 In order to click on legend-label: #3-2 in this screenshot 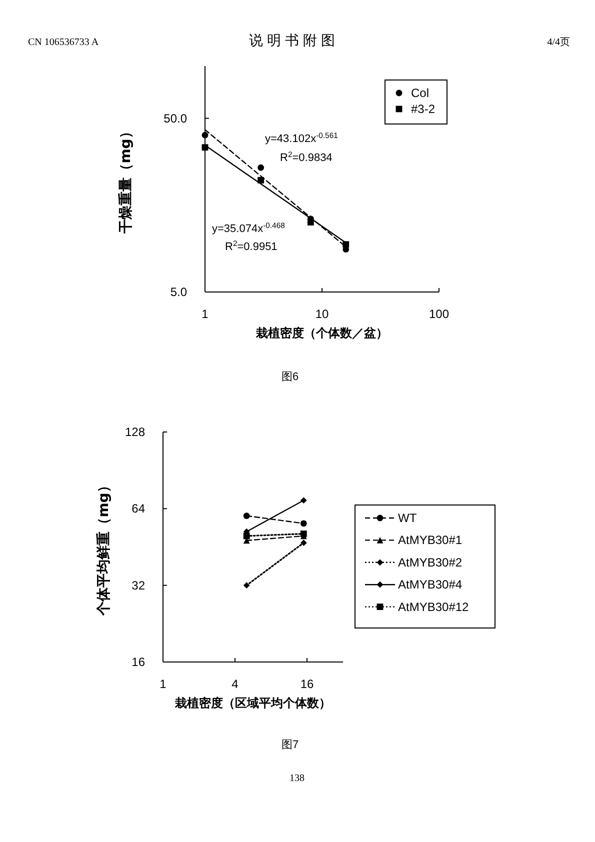, I will do `click(423, 109)`.